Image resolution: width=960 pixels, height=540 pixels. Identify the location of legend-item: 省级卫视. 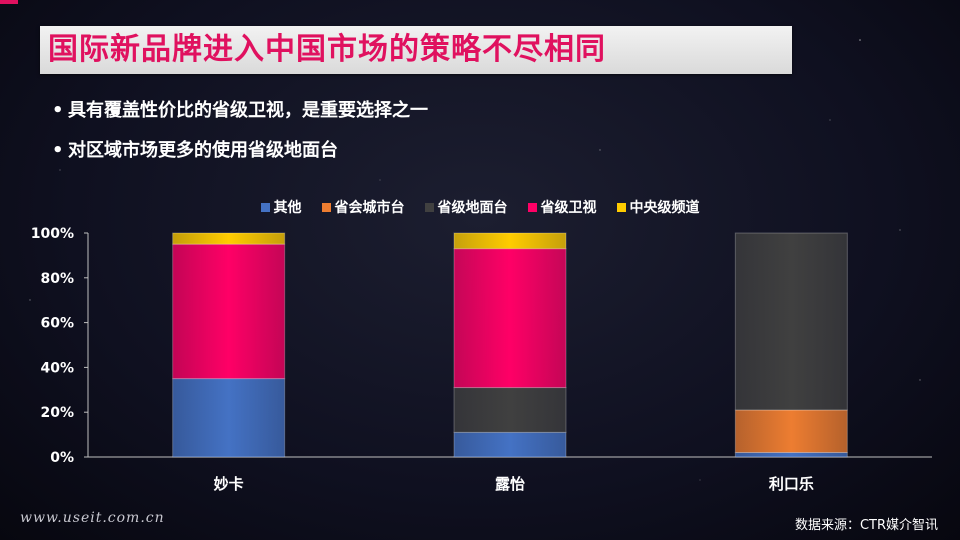
(562, 208).